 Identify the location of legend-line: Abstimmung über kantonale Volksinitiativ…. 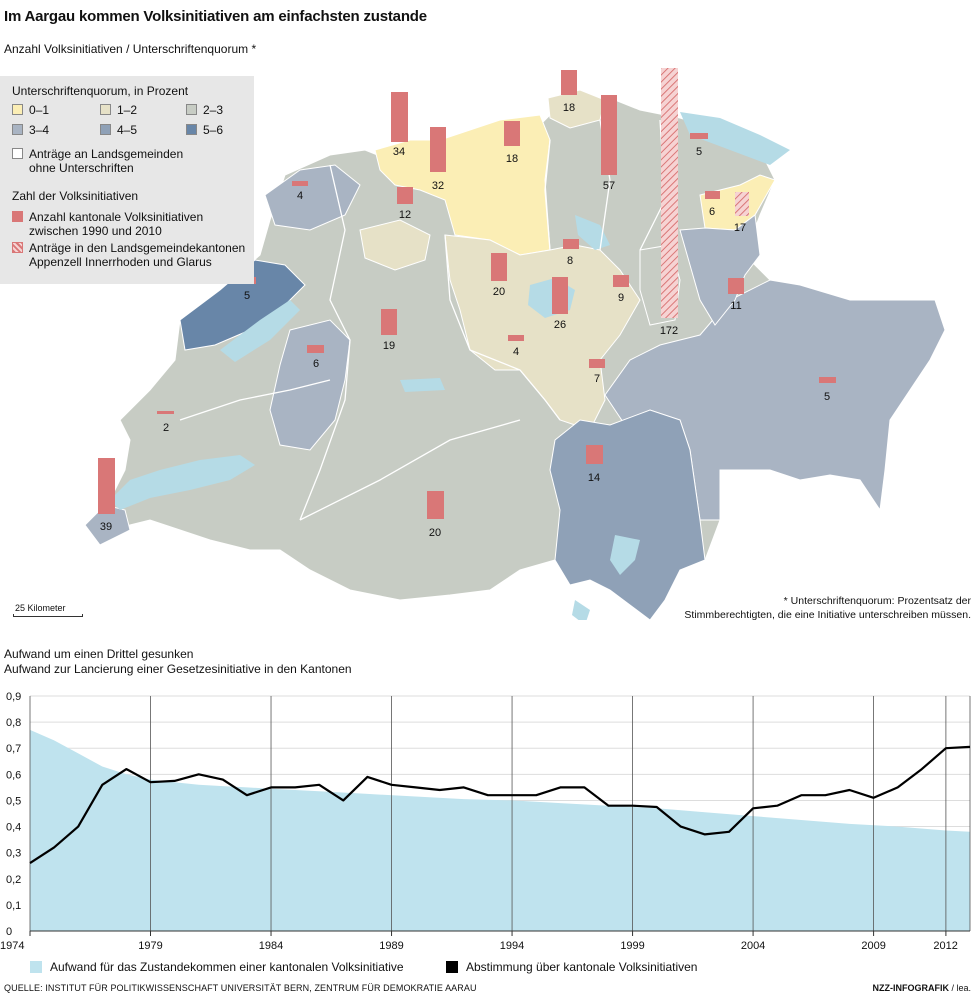
(571, 967).